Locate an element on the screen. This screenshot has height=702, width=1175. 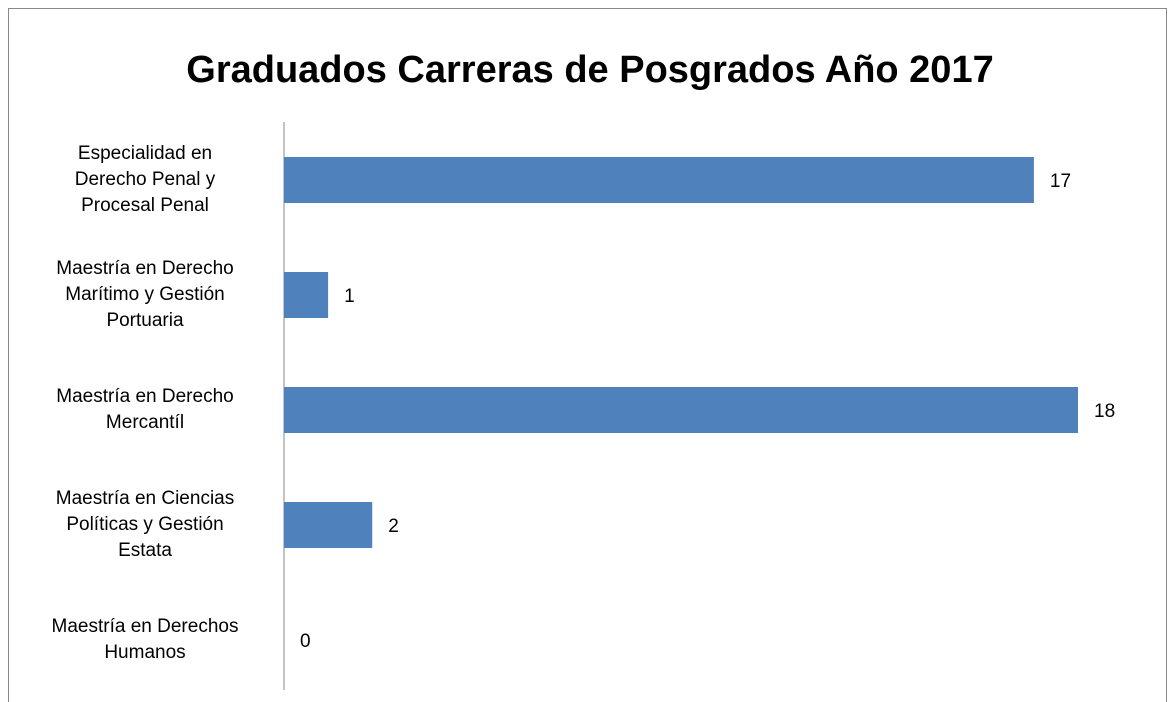
category-label: Especialidad en is located at coordinates (145, 153).